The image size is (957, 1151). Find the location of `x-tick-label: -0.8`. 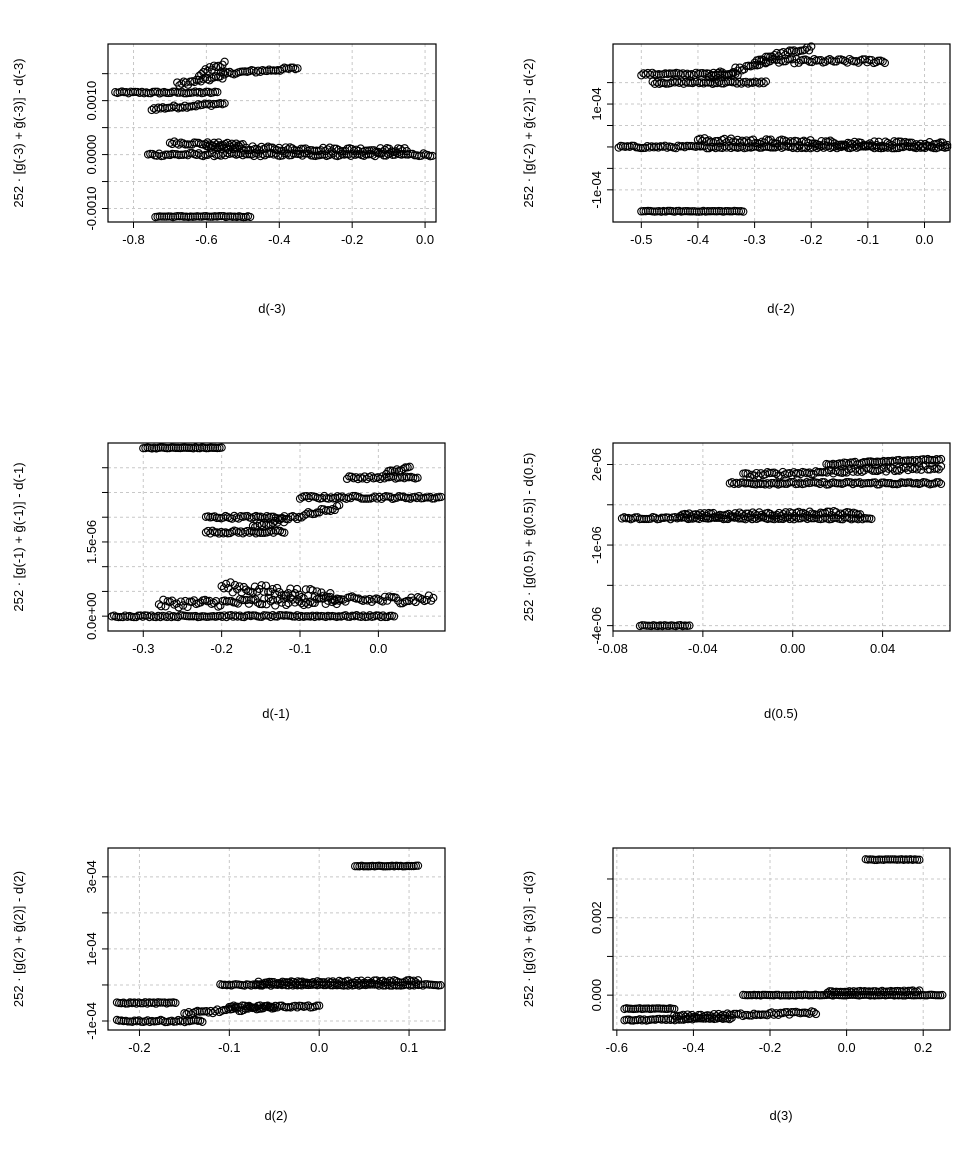

x-tick-label: -0.8 is located at coordinates (133, 239).